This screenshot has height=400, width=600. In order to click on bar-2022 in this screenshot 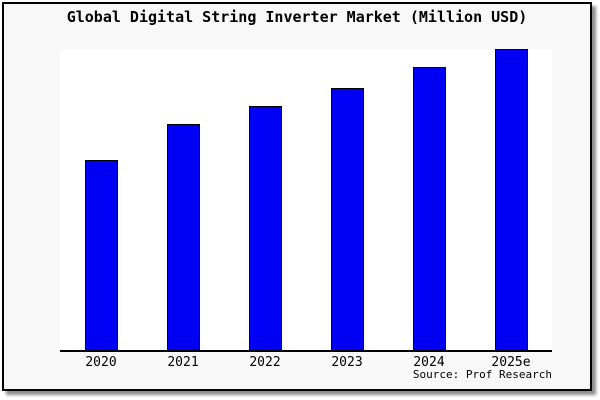, I will do `click(265, 228)`.